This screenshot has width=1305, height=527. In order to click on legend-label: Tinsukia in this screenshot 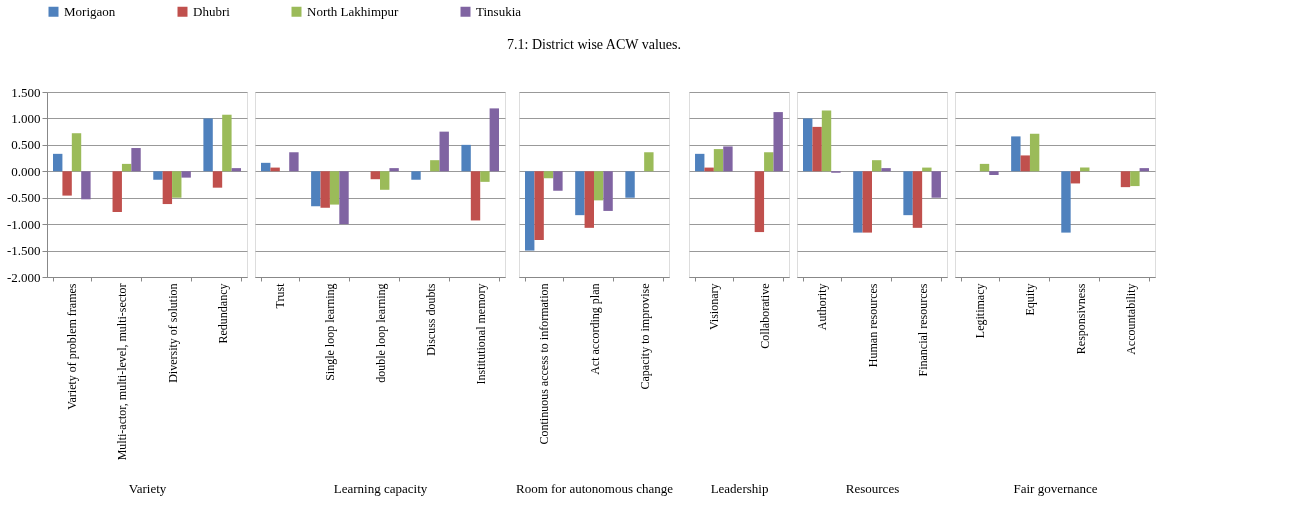, I will do `click(499, 11)`.